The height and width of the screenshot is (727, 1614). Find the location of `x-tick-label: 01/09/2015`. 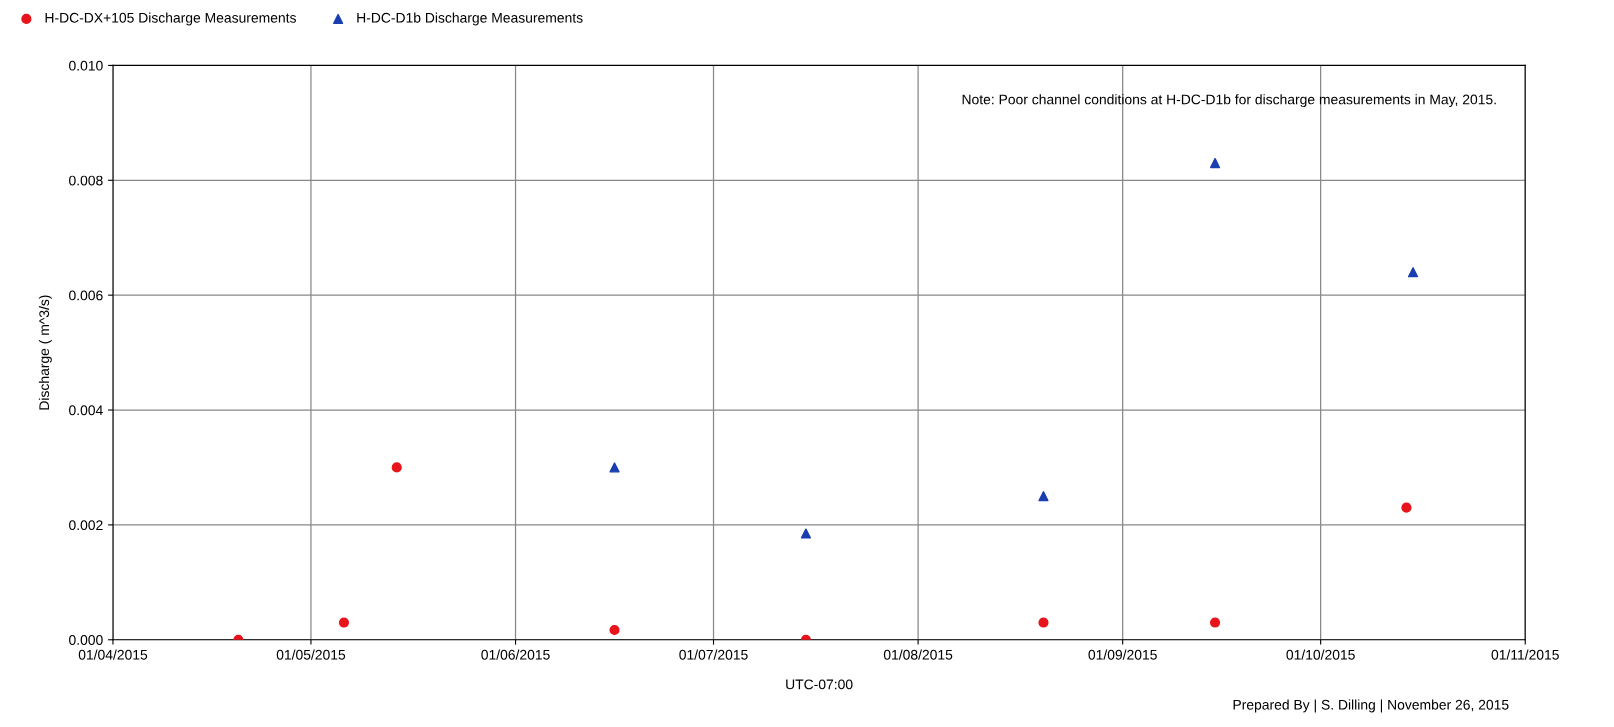

x-tick-label: 01/09/2015 is located at coordinates (1122, 654).